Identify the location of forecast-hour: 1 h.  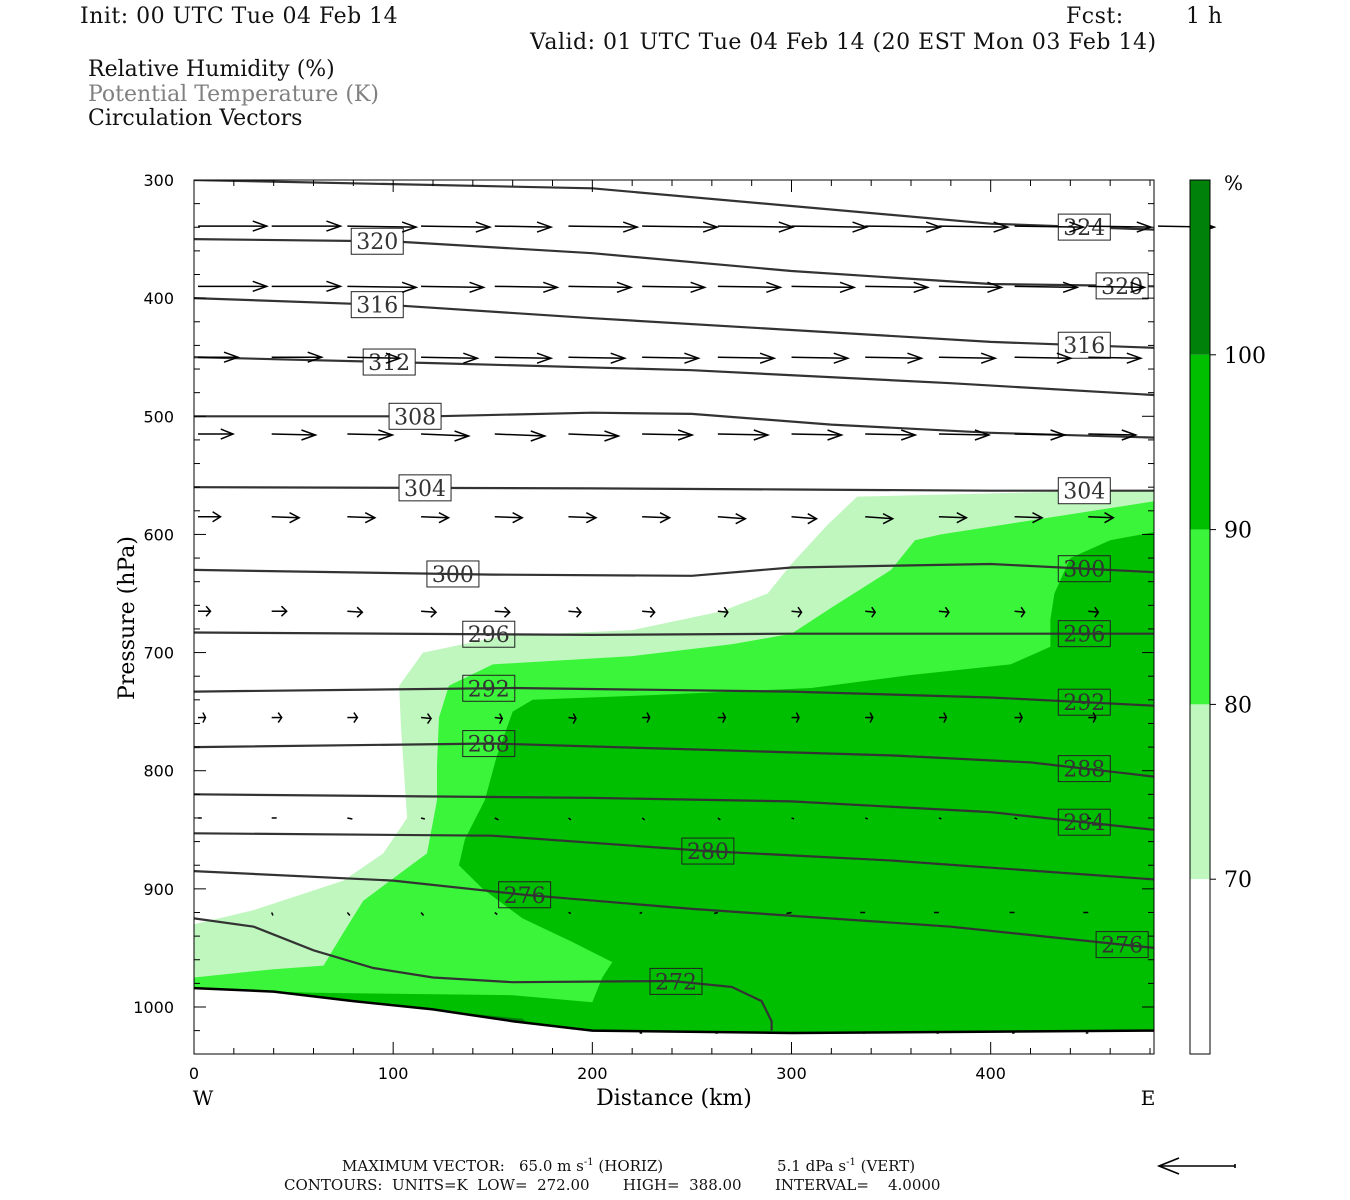
(1204, 16).